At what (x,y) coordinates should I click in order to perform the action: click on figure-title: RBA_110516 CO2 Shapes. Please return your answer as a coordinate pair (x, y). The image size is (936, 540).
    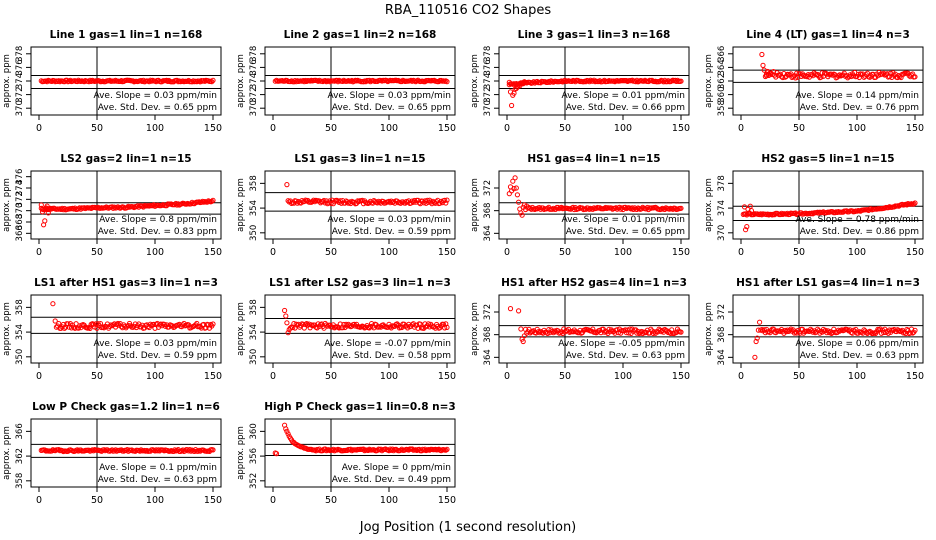
    Looking at the image, I should click on (468, 10).